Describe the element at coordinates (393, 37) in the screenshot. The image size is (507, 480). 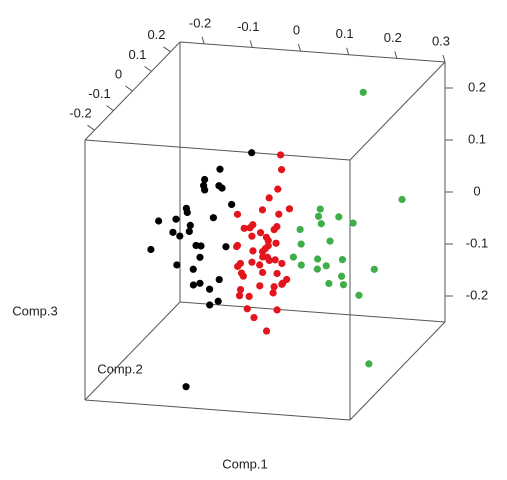
I see `x-tick-label: 0.2` at that location.